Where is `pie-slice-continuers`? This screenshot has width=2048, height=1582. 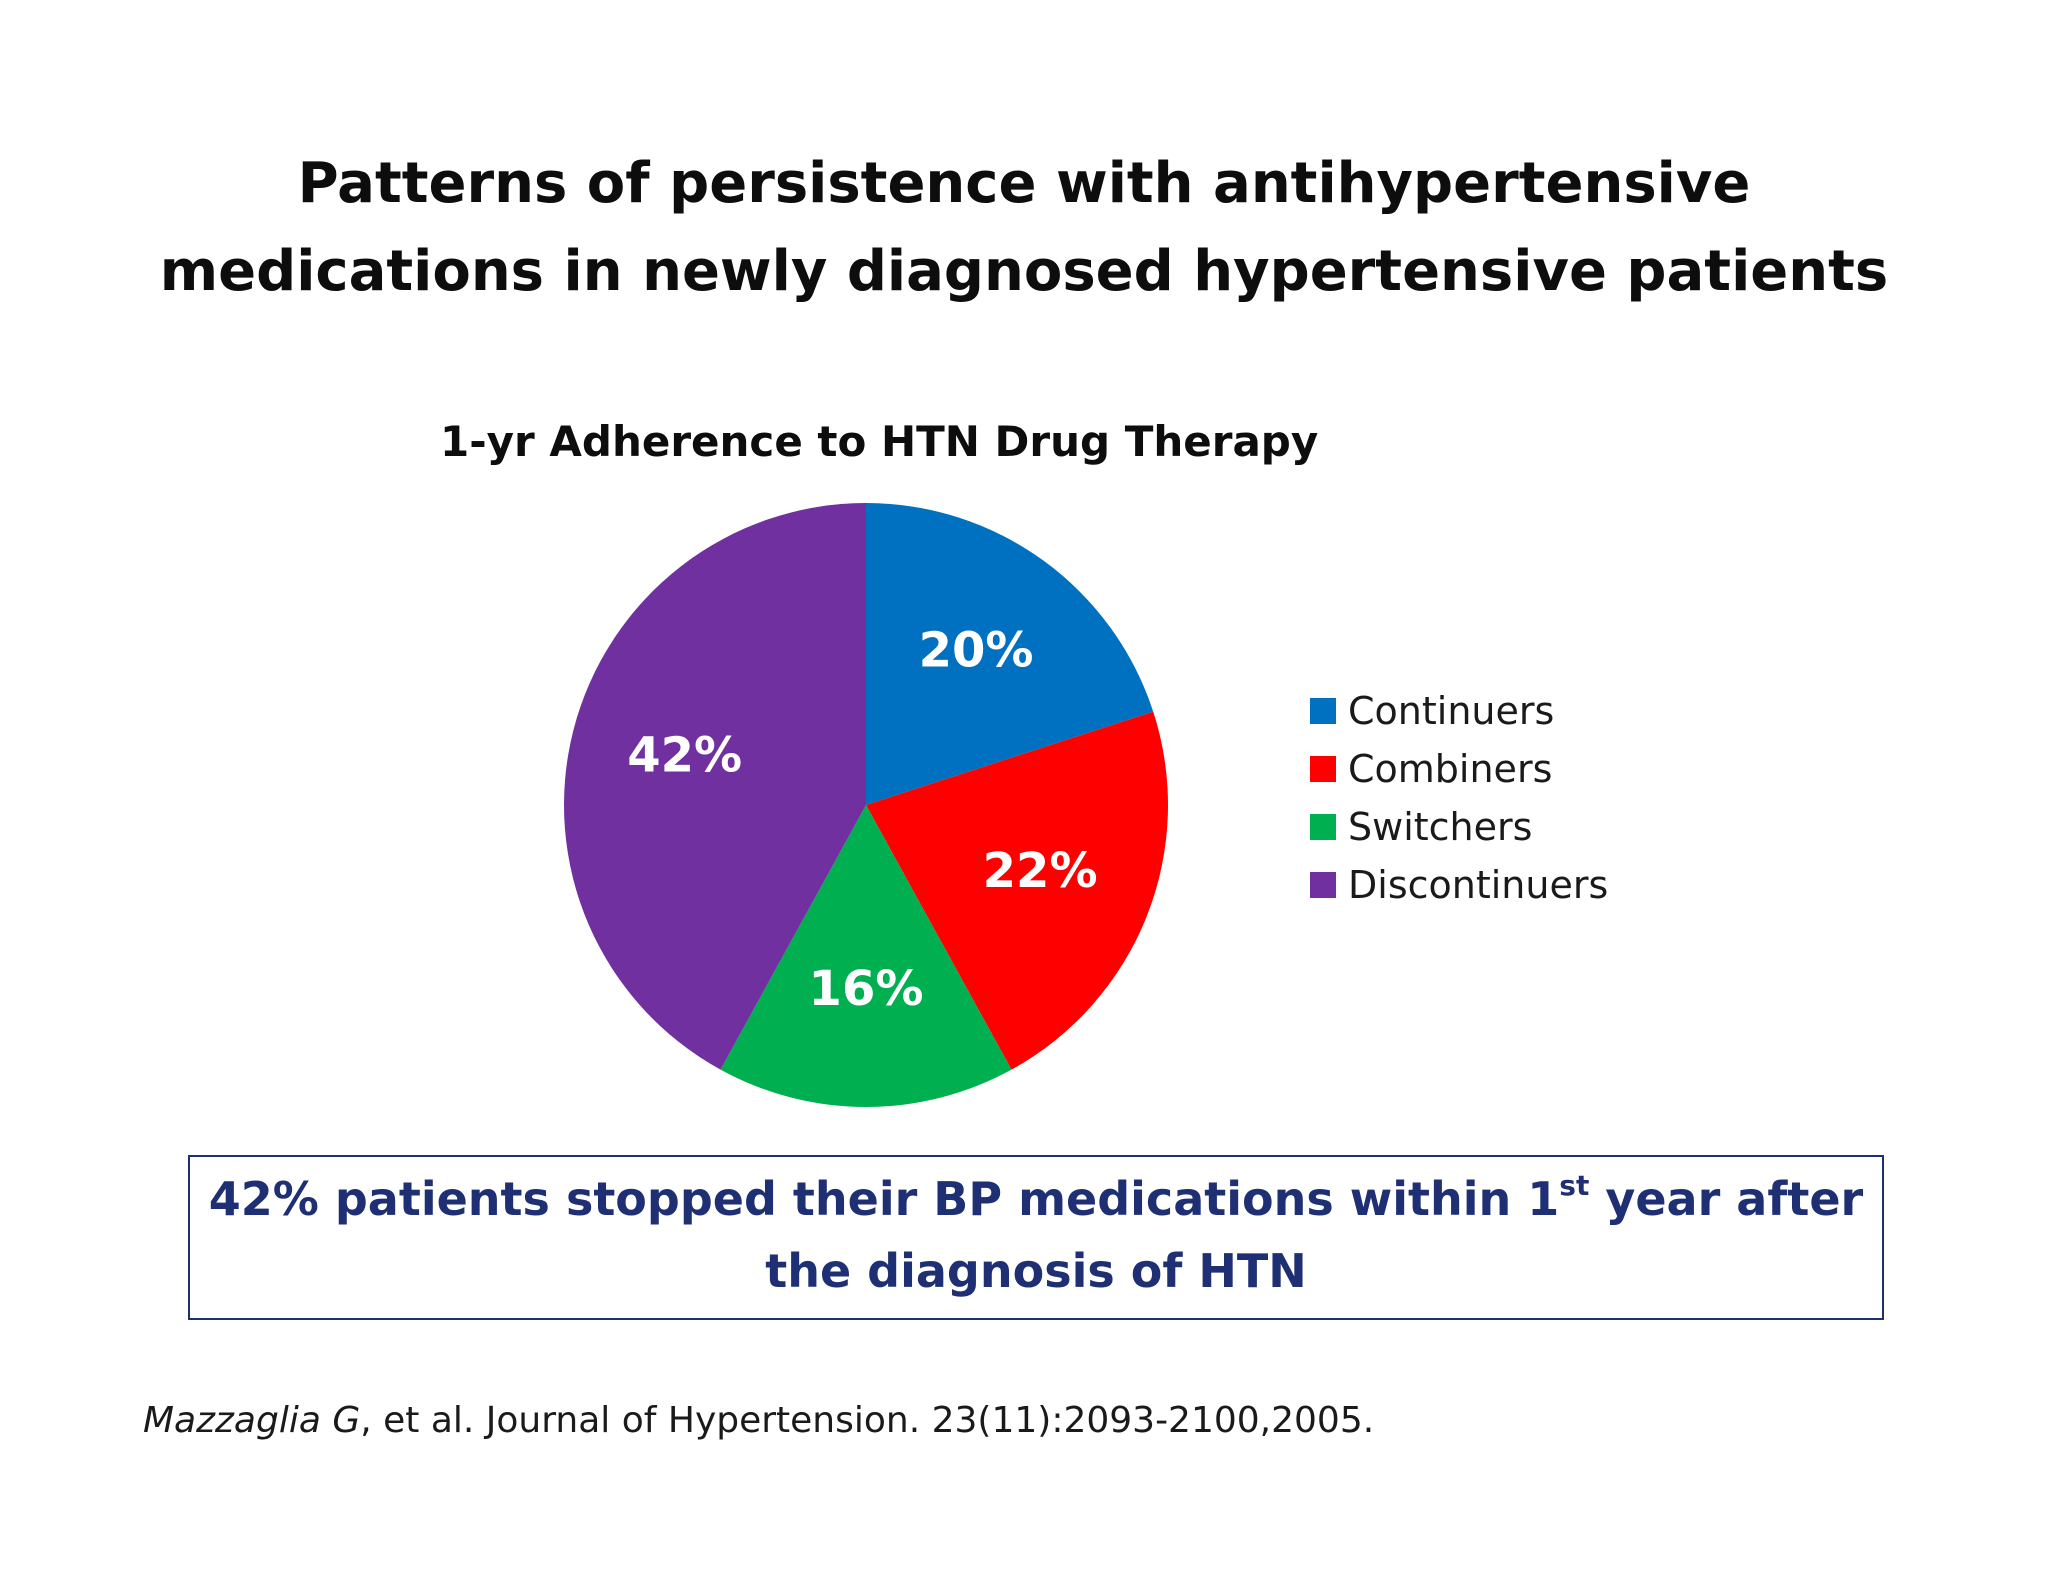
pie-slice-continuers is located at coordinates (1010, 654).